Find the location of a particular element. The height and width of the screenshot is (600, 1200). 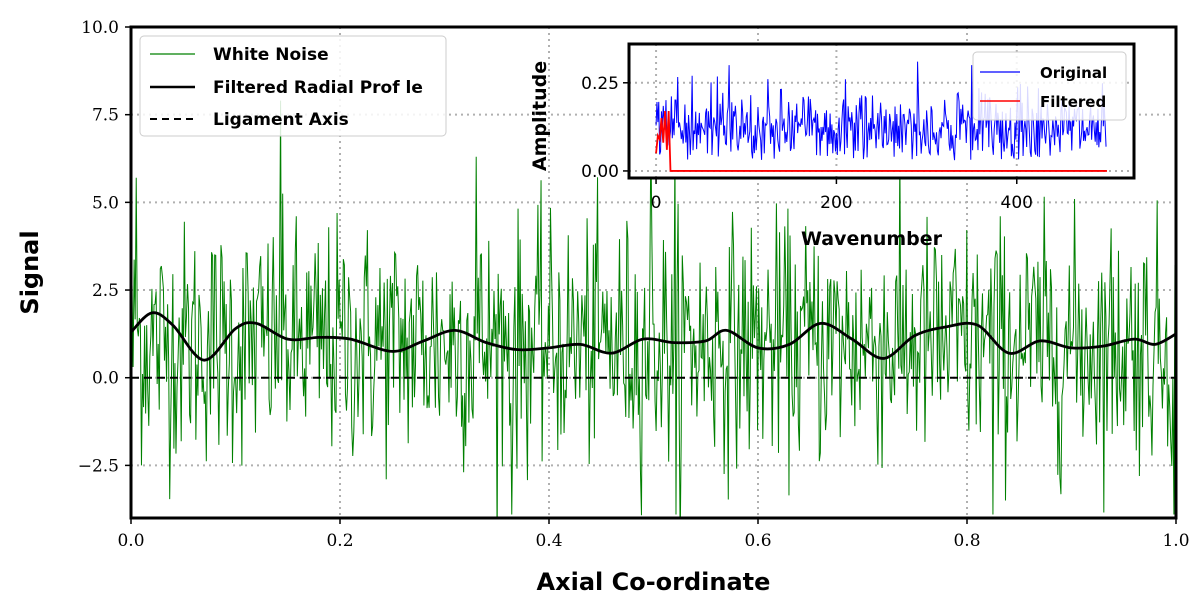

inset-legend-box is located at coordinates (1049, 86).